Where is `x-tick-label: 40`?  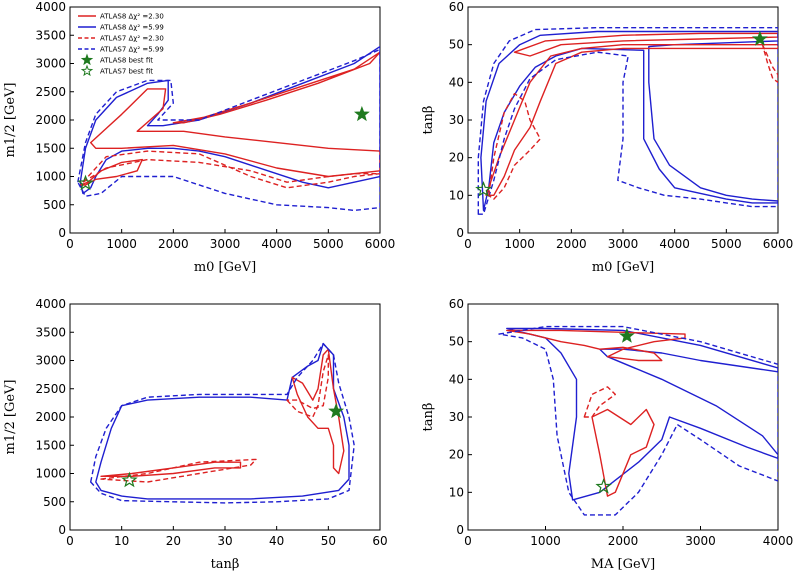 x-tick-label: 40 is located at coordinates (276, 541).